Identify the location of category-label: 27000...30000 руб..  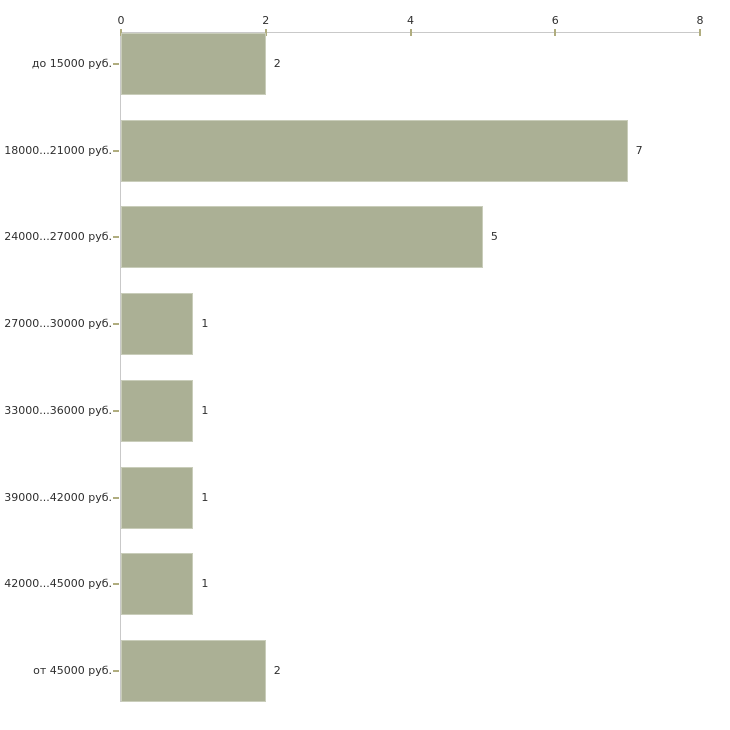
(58, 324).